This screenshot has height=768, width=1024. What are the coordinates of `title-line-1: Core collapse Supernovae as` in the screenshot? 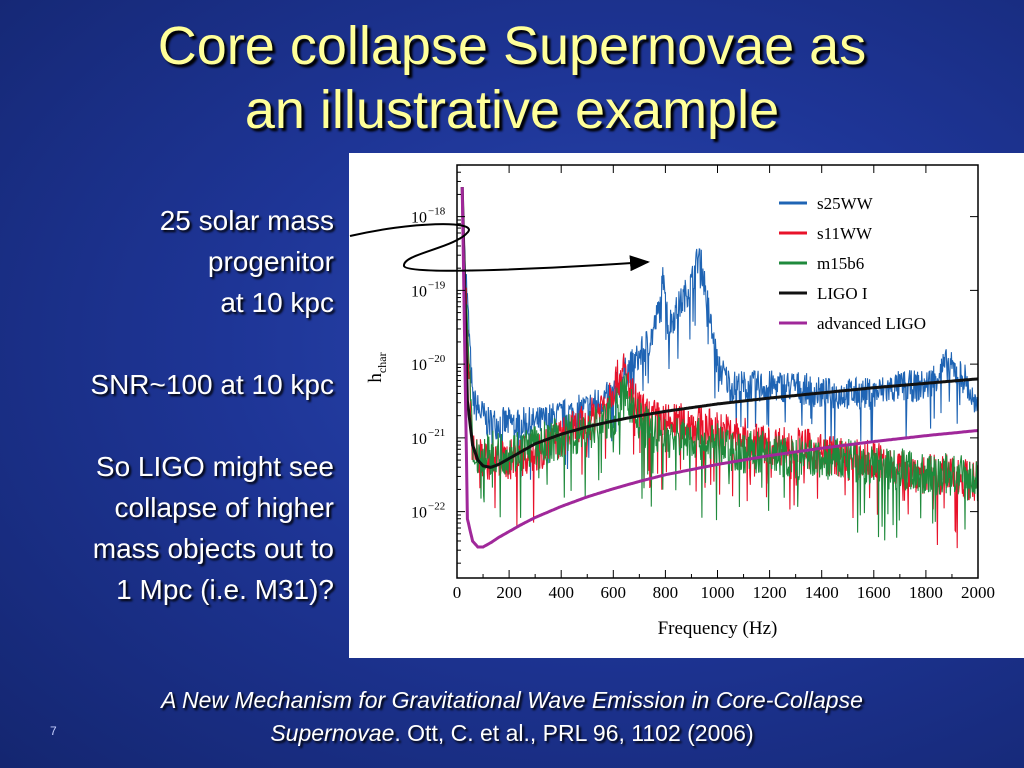 It's located at (512, 46).